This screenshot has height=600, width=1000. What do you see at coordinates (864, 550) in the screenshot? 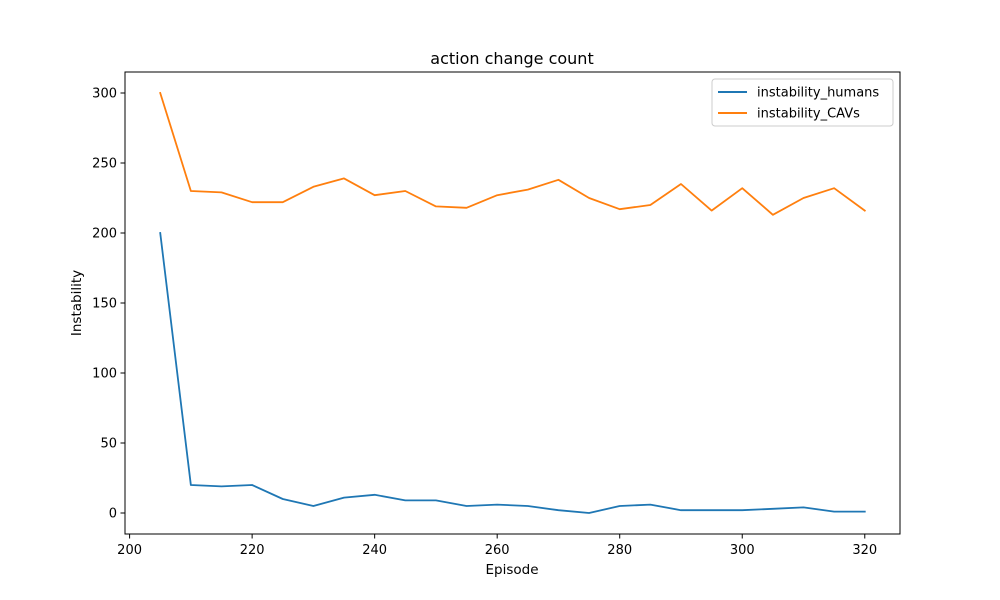
I see `x-tick-label: 320` at bounding box center [864, 550].